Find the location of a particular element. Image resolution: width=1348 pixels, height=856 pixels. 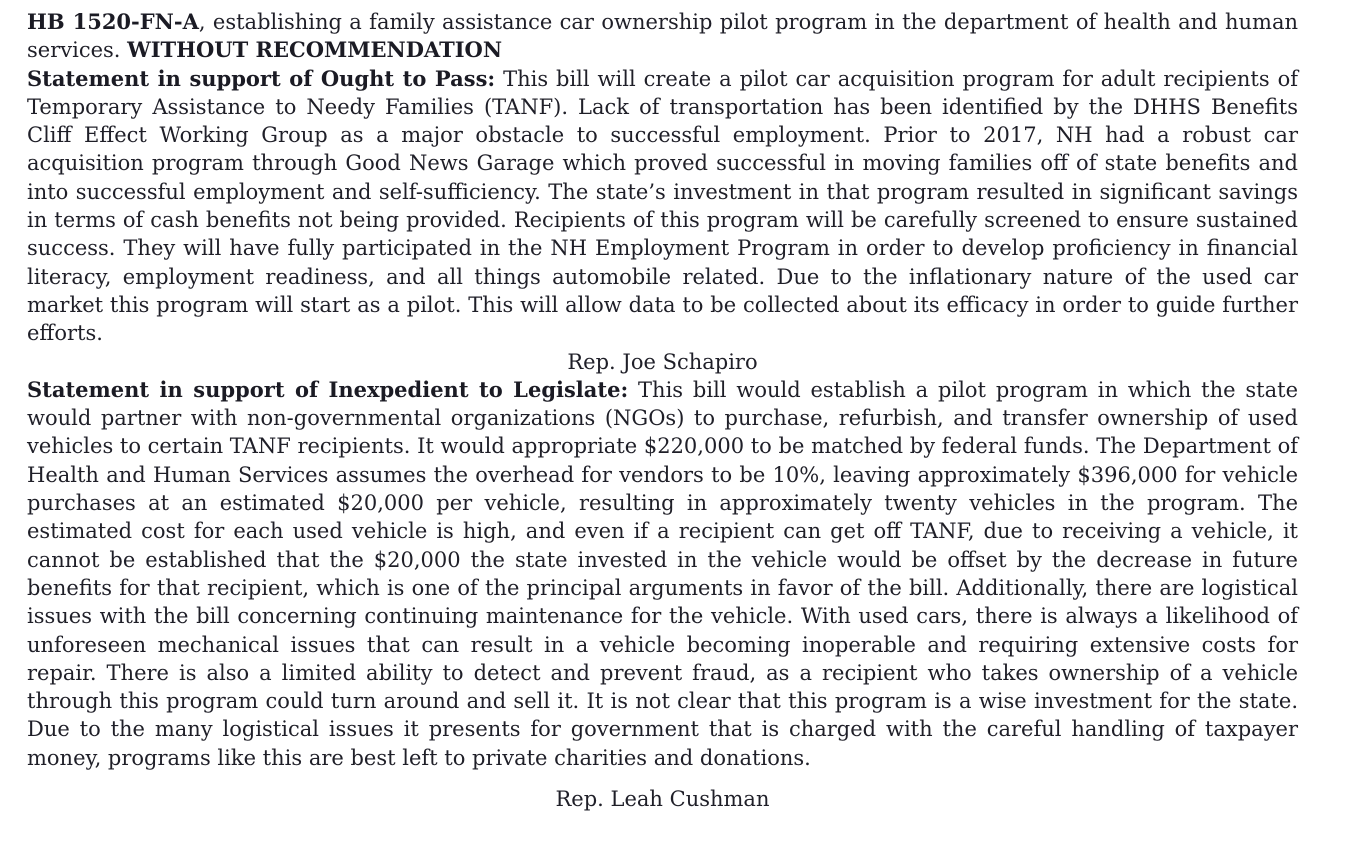

bill-recommendation: WITHOUT RECOMMENDATION is located at coordinates (315, 50).